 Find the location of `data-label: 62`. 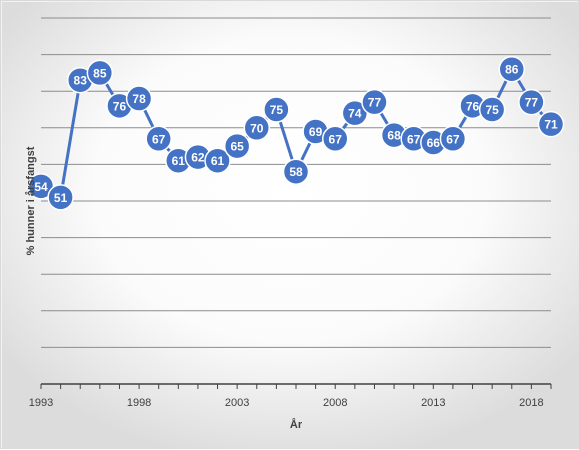

data-label: 62 is located at coordinates (198, 158).